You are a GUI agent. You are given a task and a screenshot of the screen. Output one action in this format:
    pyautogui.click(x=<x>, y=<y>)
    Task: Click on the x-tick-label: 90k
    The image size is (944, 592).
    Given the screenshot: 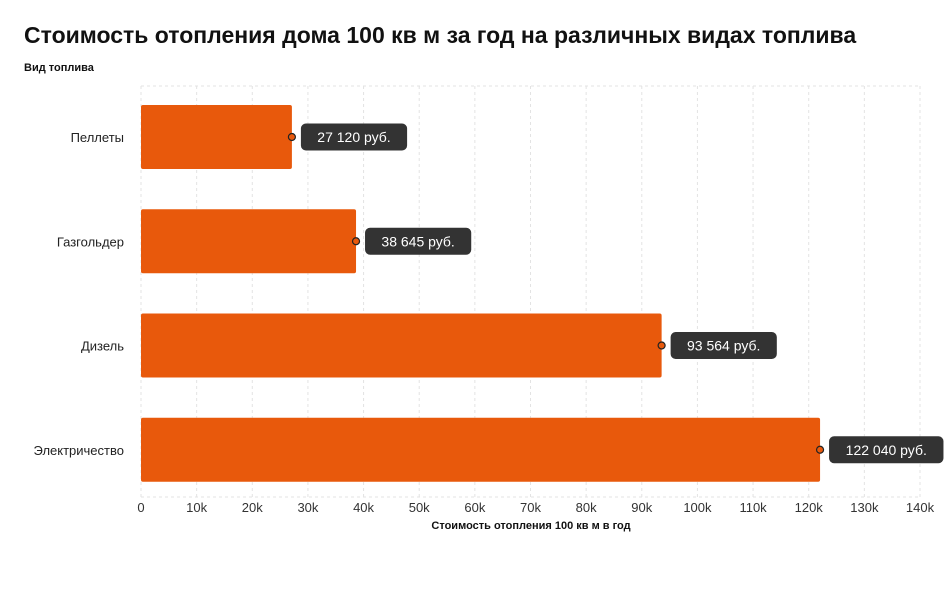 What is the action you would take?
    pyautogui.click(x=641, y=507)
    